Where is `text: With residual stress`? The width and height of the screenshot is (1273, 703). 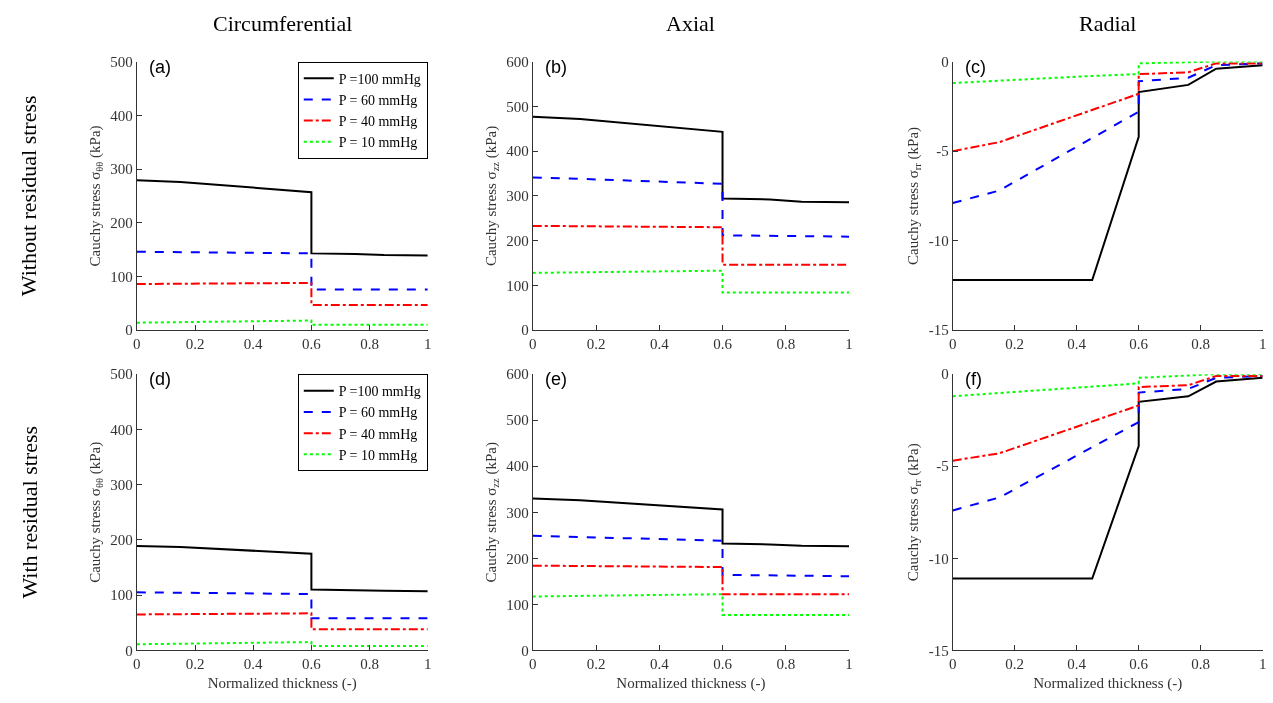 text: With residual stress is located at coordinates (30, 512).